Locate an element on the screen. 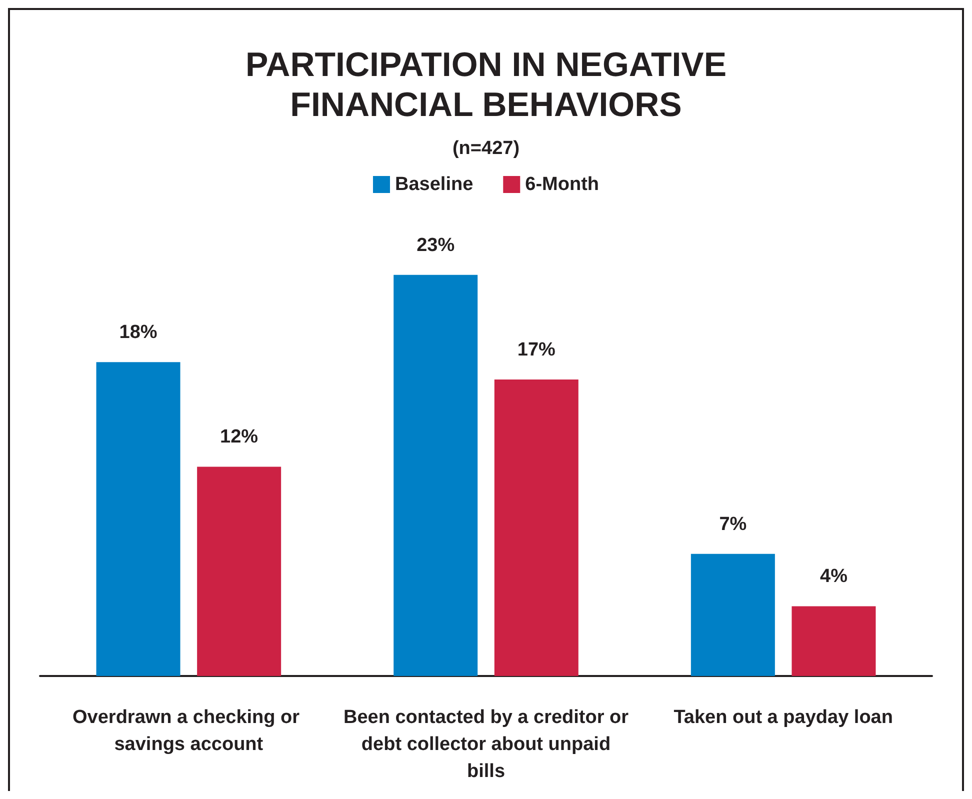 The width and height of the screenshot is (972, 799). chart-subtitle: (n=427) is located at coordinates (486, 148).